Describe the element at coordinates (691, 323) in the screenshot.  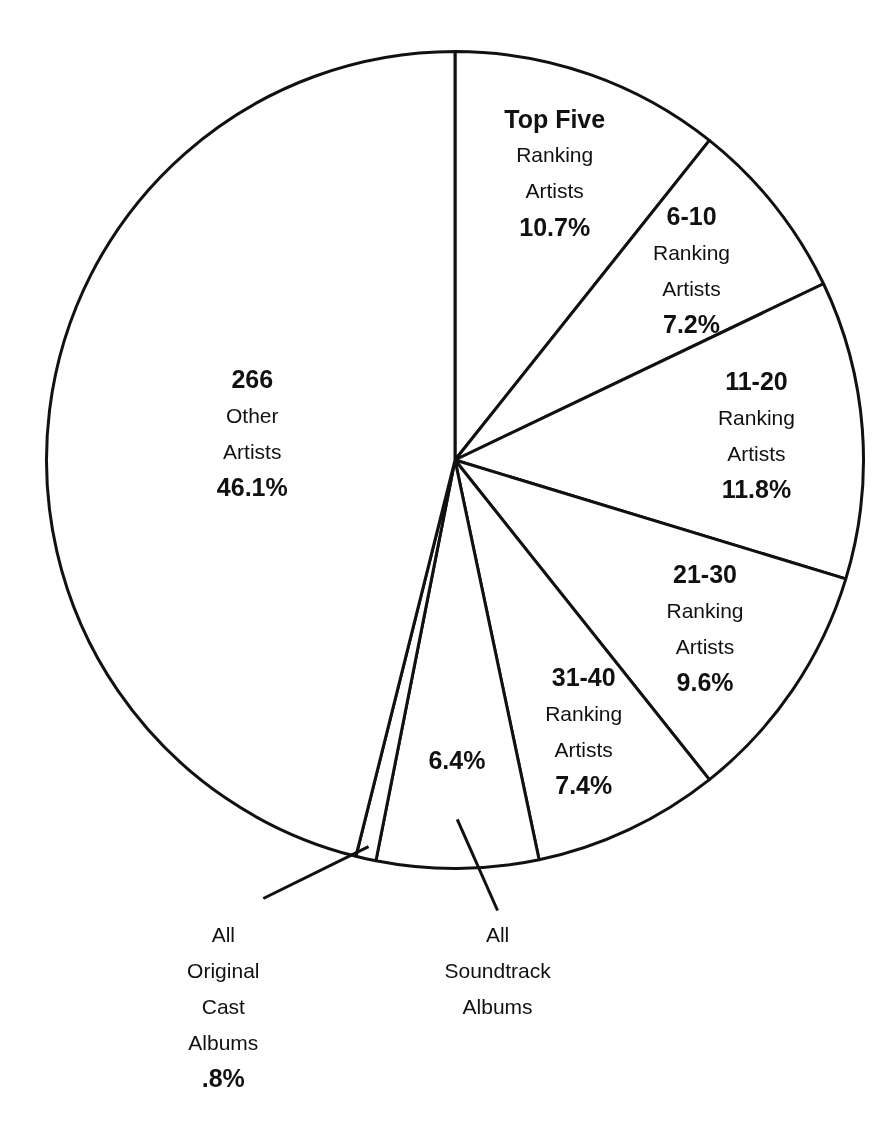
I see `data-label: 7.2%` at that location.